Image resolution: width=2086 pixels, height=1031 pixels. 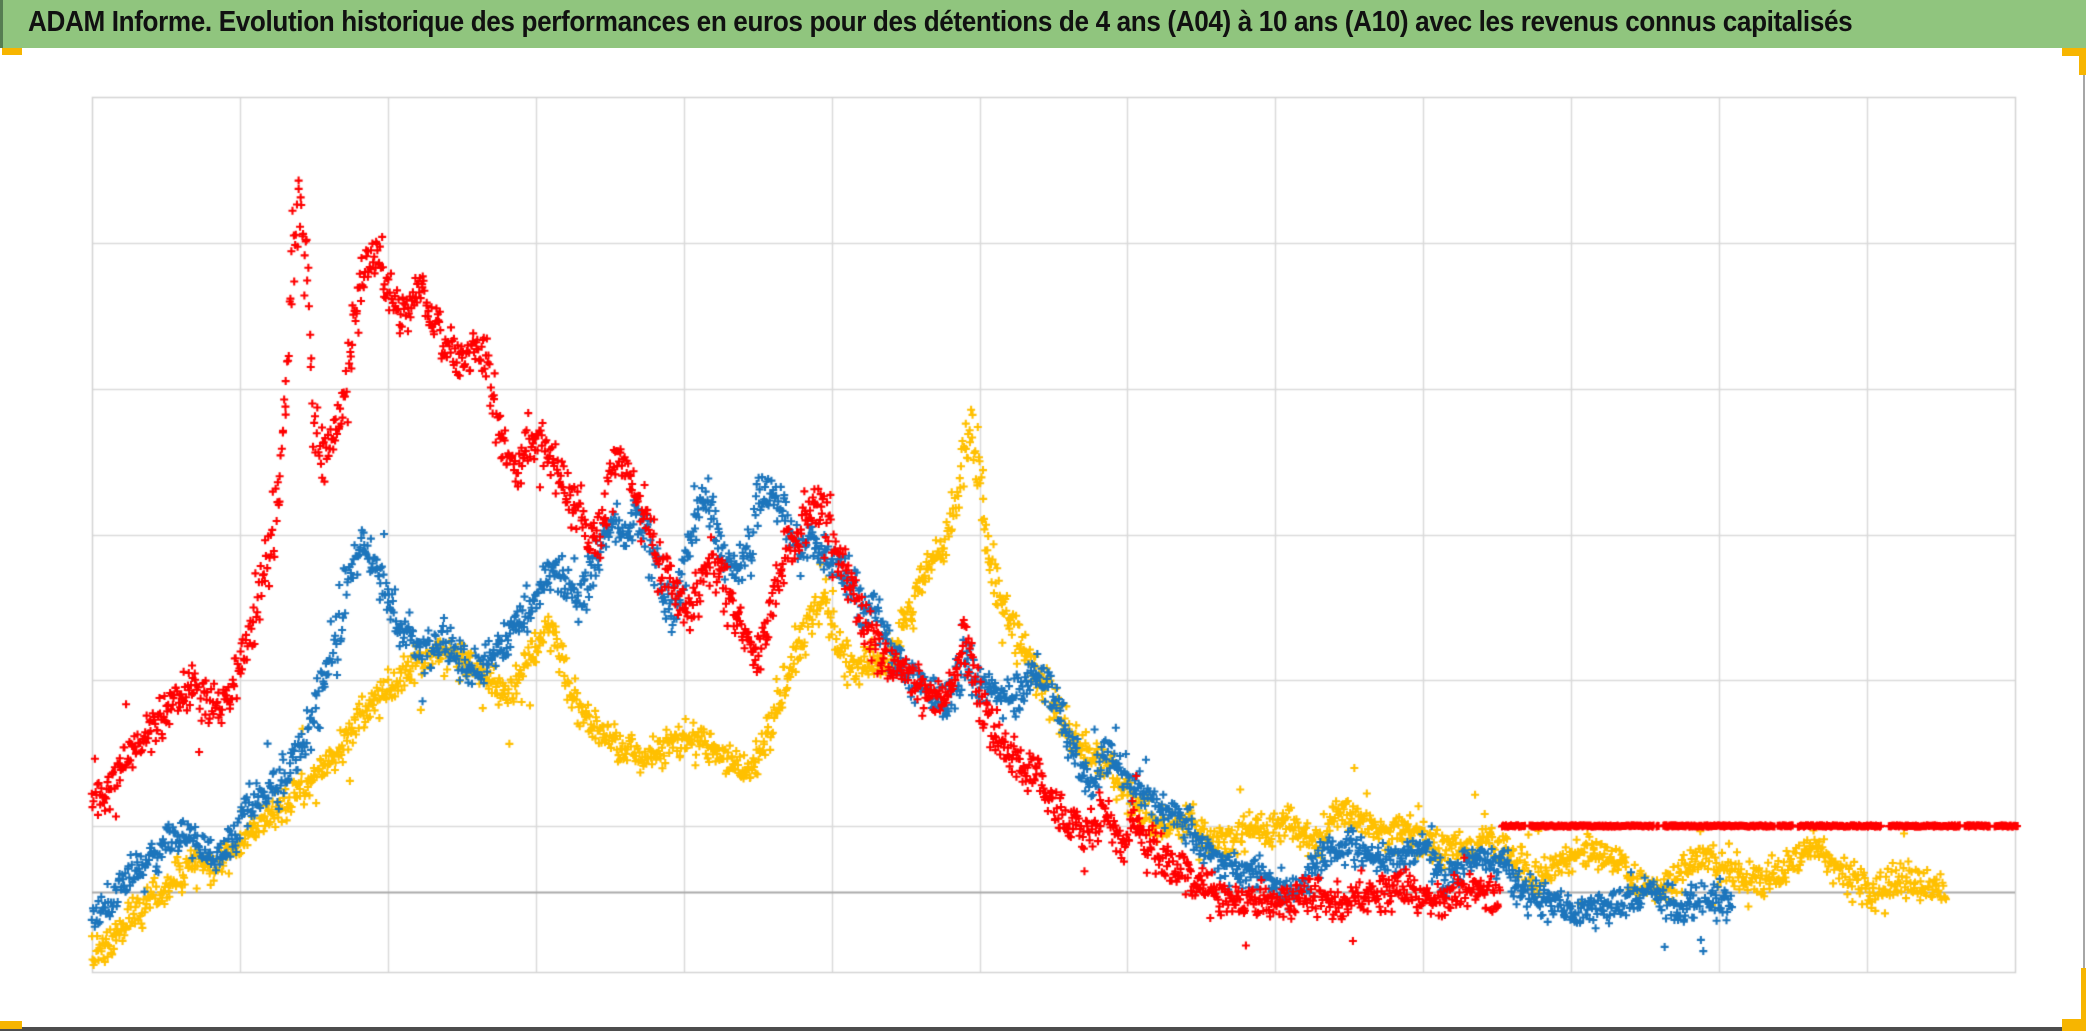 I want to click on highlight-corner-bottom-left, so click(x=11, y=1025).